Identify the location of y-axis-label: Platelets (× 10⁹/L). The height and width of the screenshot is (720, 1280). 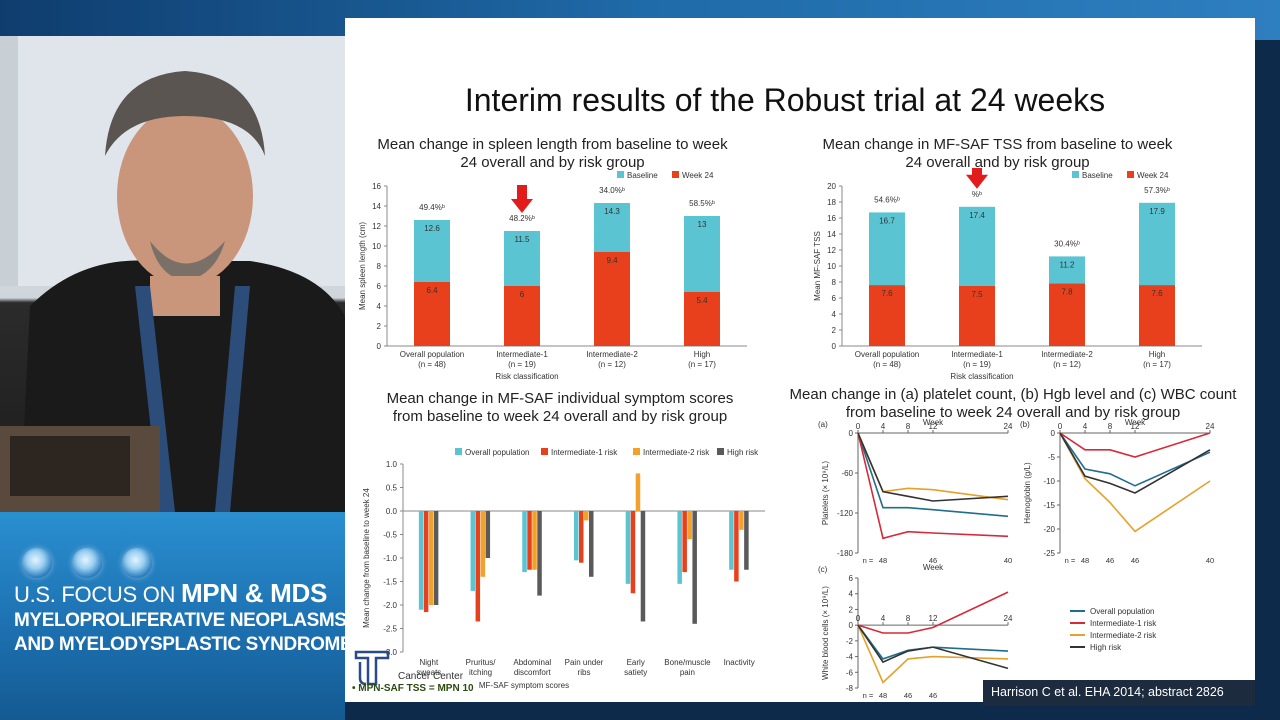
(825, 493).